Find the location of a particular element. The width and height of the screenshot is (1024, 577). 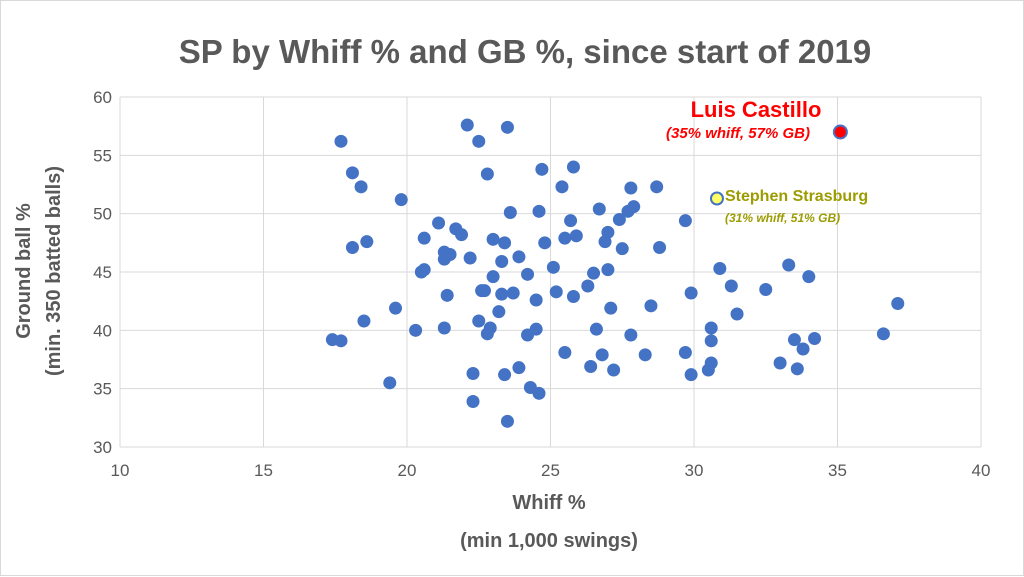

highlighted-points is located at coordinates (778, 165).